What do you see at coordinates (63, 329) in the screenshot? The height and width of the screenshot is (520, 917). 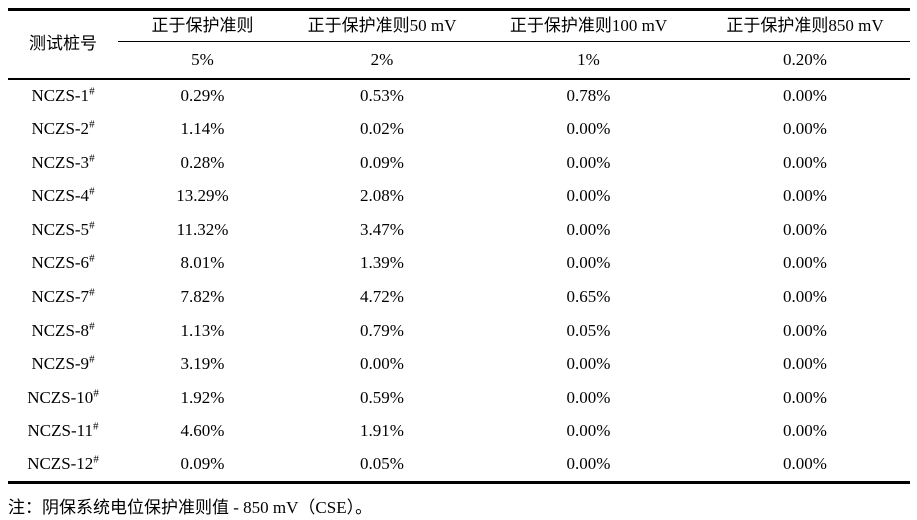 I see `station-cell: NCZS-8#` at bounding box center [63, 329].